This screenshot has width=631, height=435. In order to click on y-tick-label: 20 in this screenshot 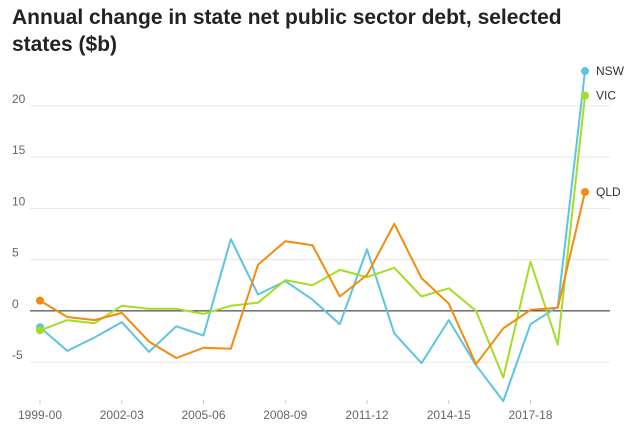, I will do `click(19, 99)`.